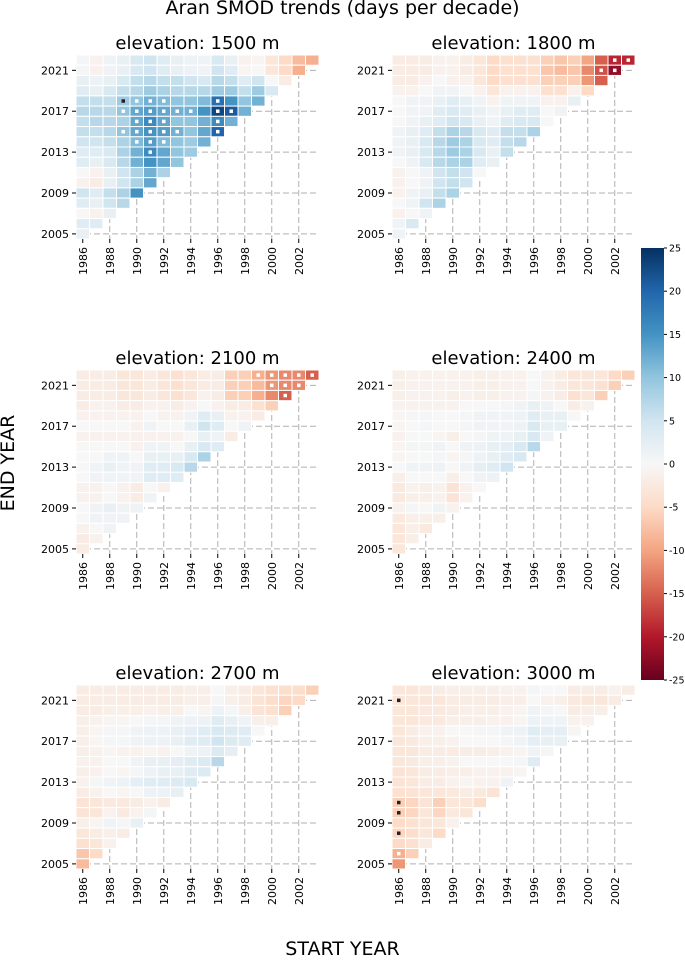  I want to click on y-tick-label: 2009, so click(55, 823).